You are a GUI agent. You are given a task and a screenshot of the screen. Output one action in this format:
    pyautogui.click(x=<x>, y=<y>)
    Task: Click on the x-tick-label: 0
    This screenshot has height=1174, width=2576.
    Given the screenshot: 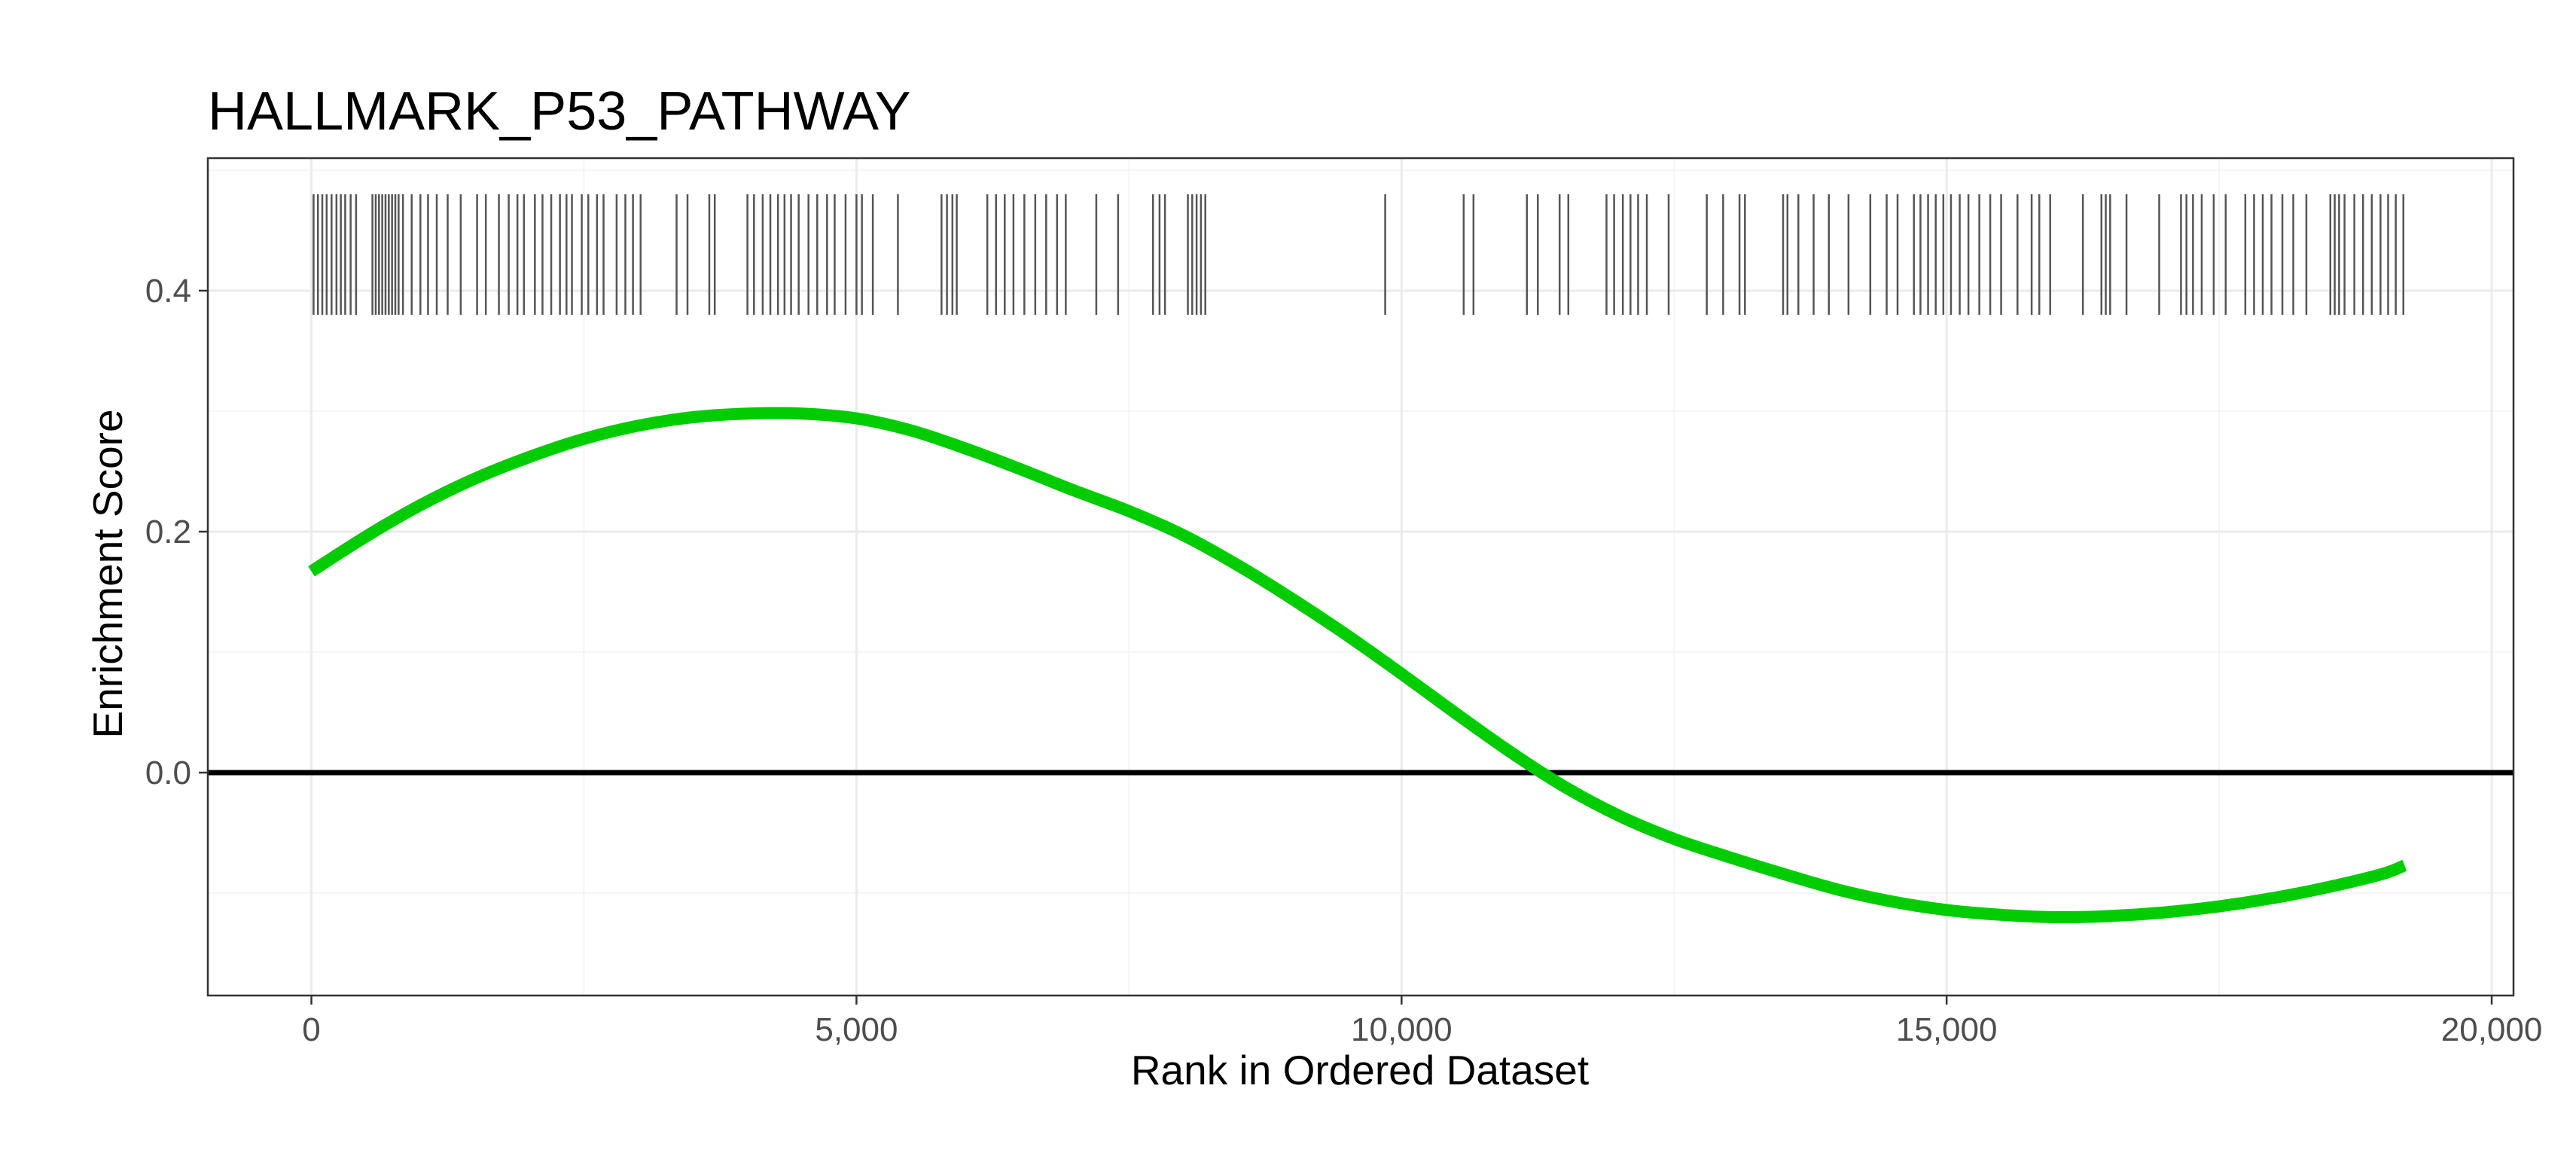 What is the action you would take?
    pyautogui.click(x=311, y=1029)
    